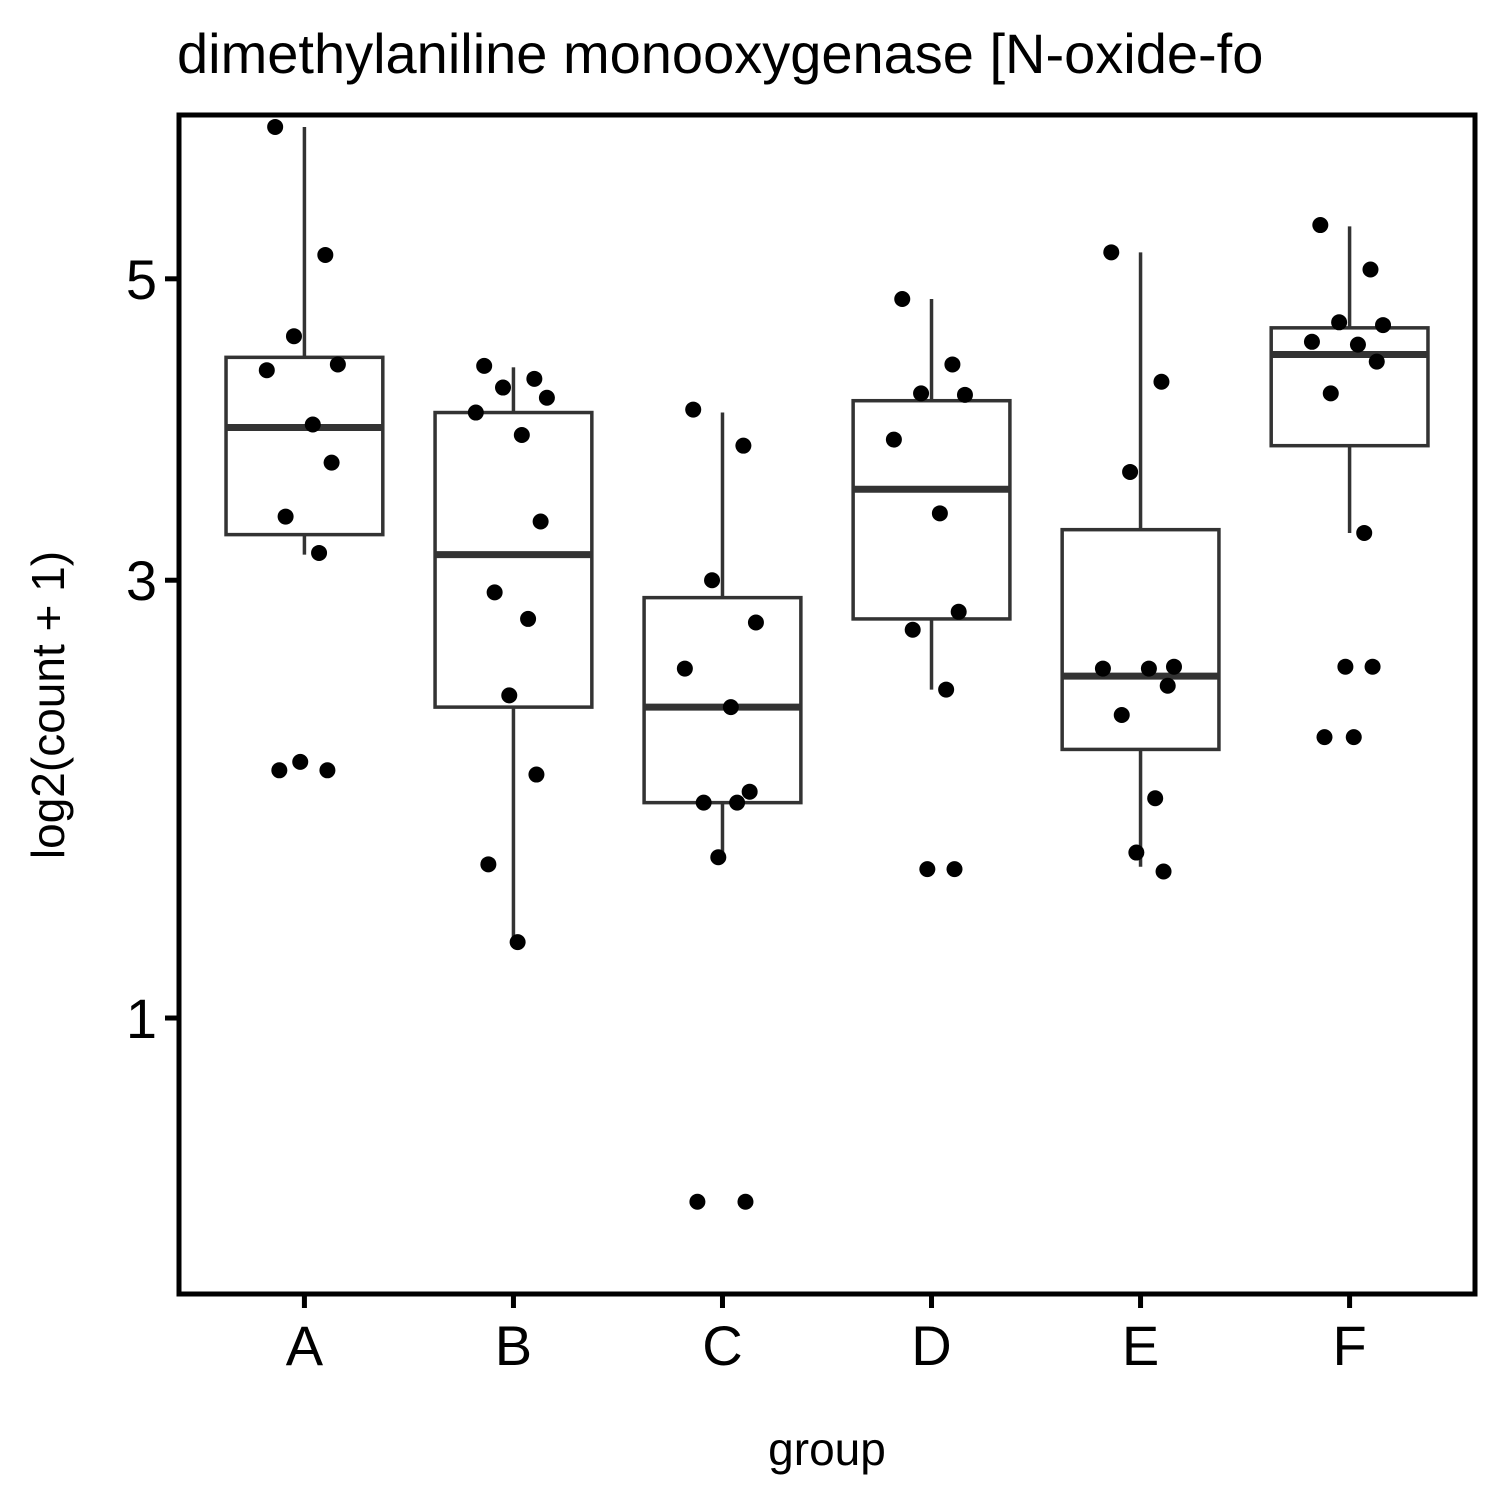 Image resolution: width=1500 pixels, height=1500 pixels. Describe the element at coordinates (141, 279) in the screenshot. I see `y-tick-label: 5` at that location.